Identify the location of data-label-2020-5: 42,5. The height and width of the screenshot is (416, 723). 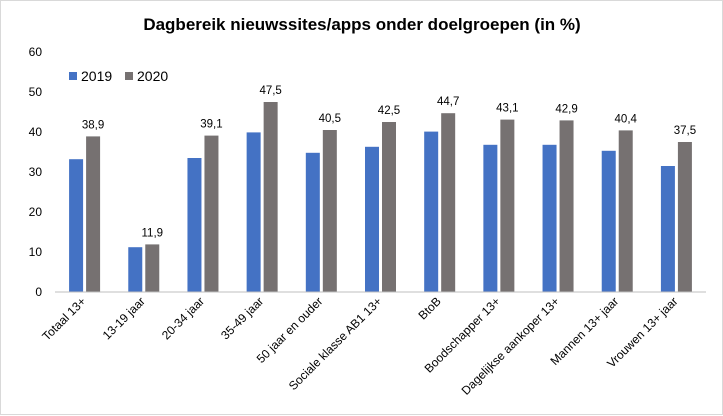
(389, 111).